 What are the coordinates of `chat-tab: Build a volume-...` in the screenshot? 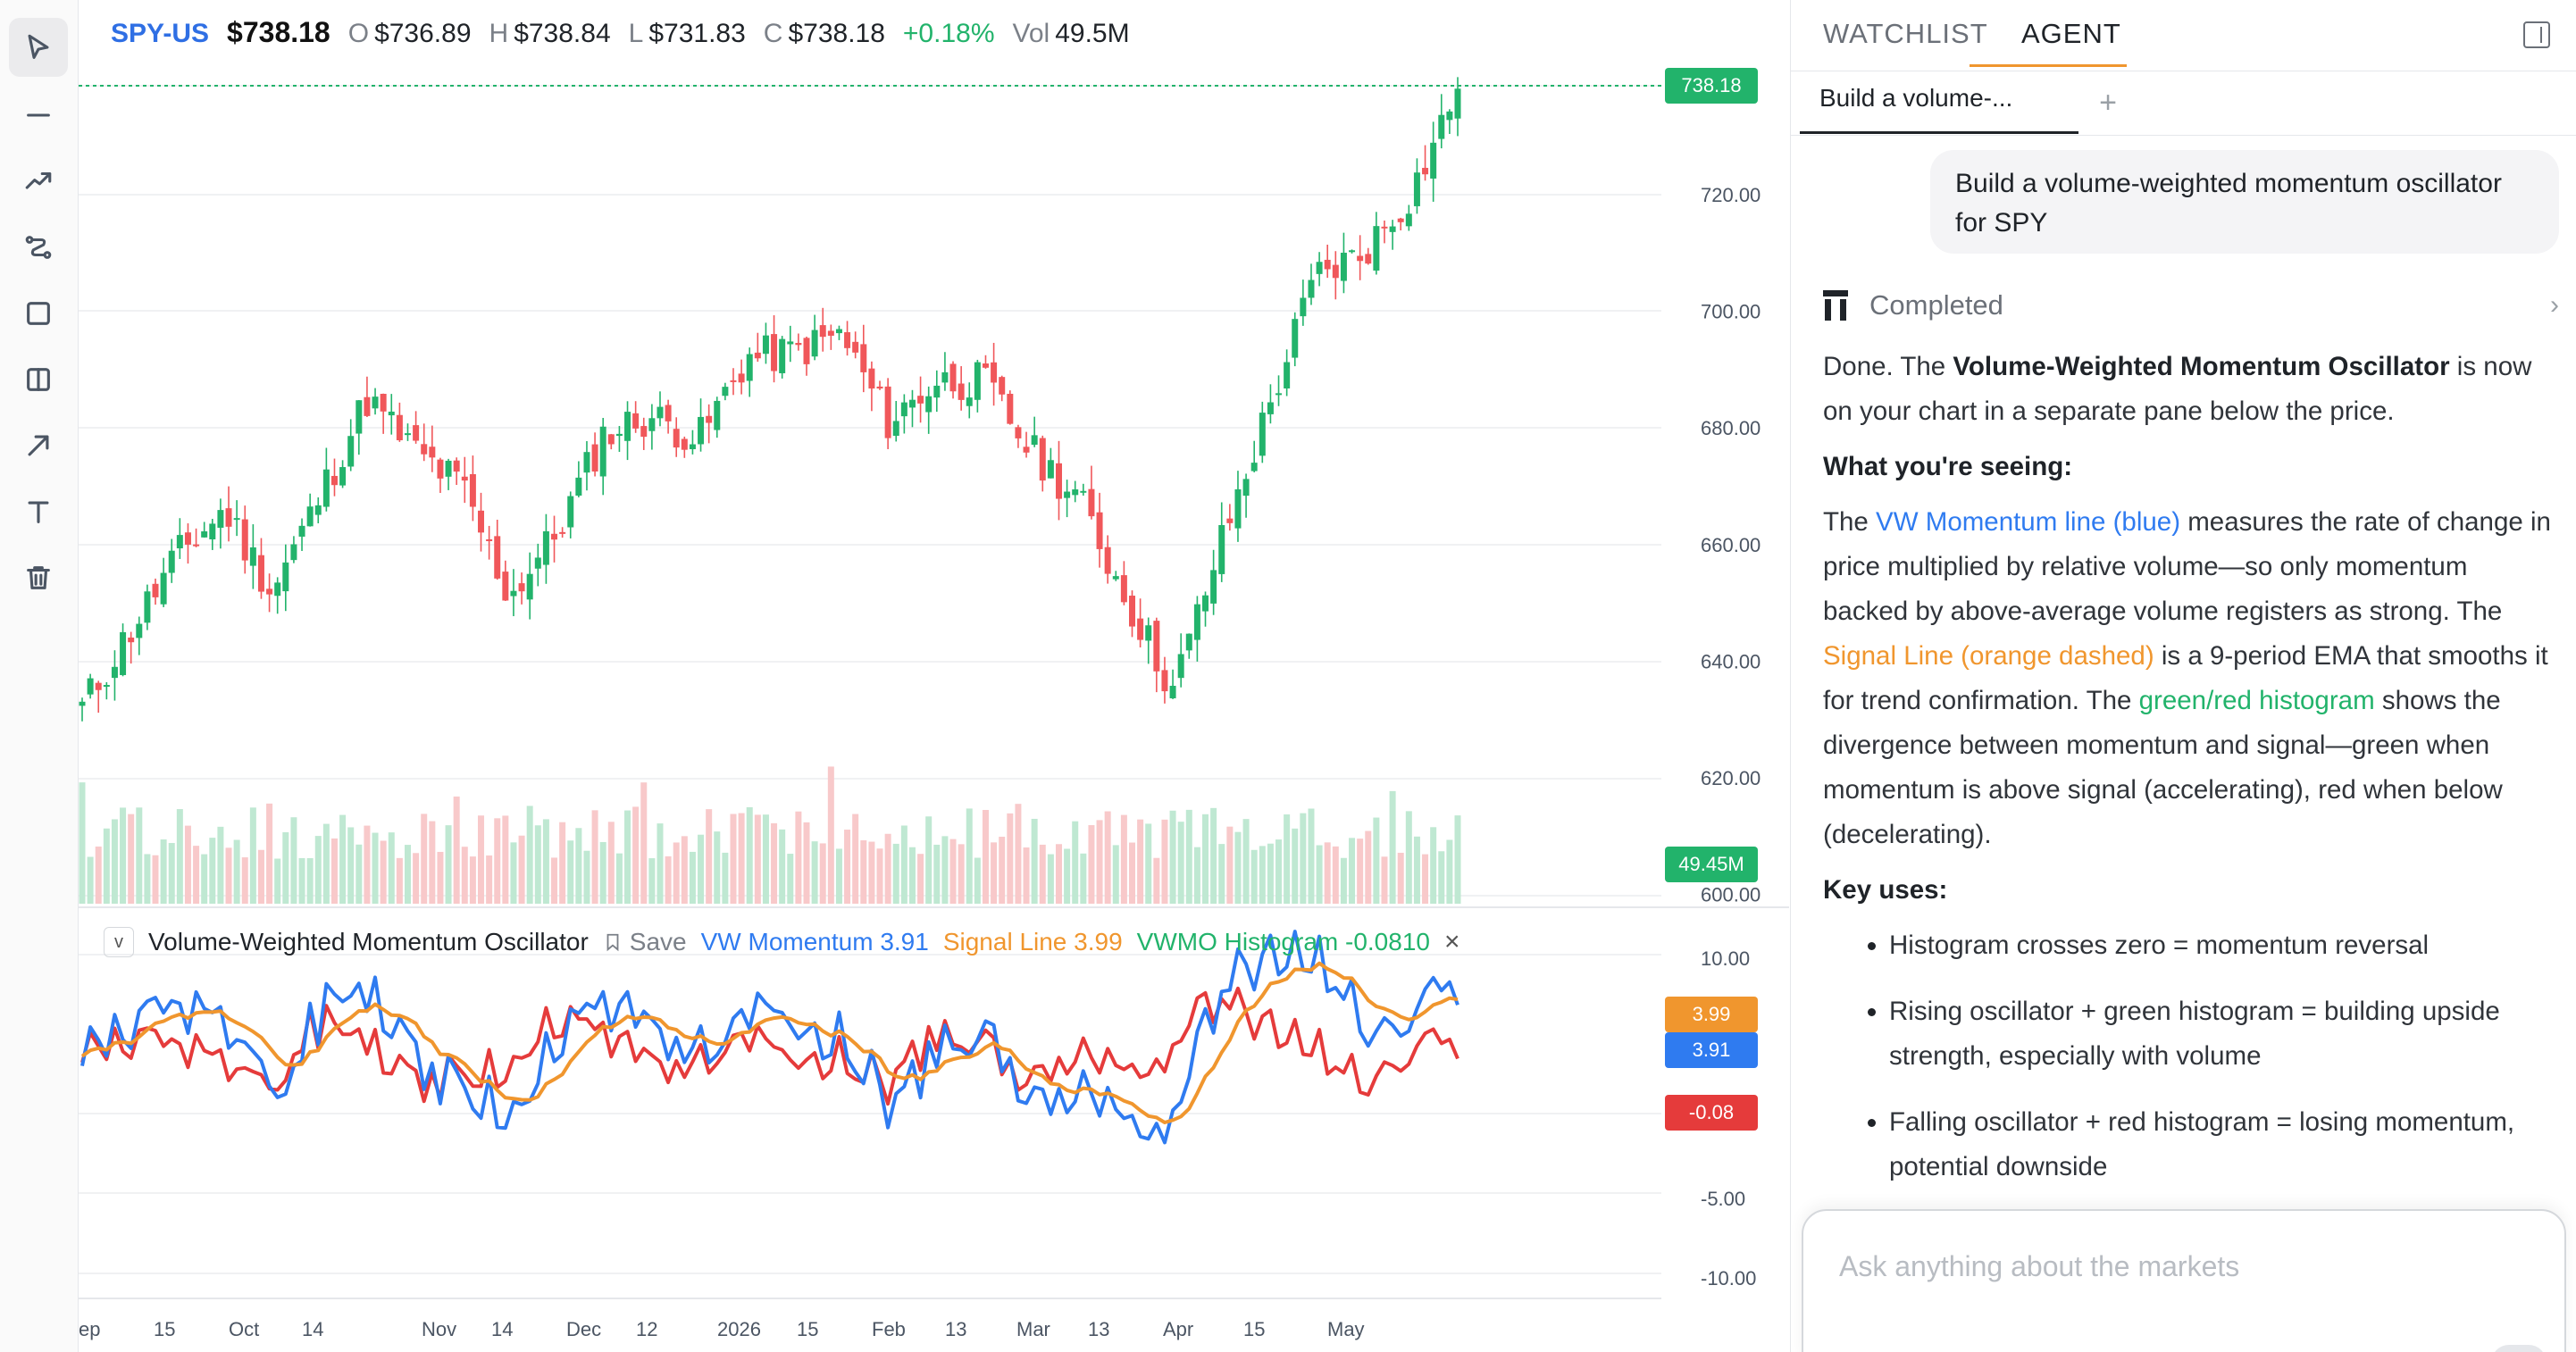 It's located at (1939, 102).